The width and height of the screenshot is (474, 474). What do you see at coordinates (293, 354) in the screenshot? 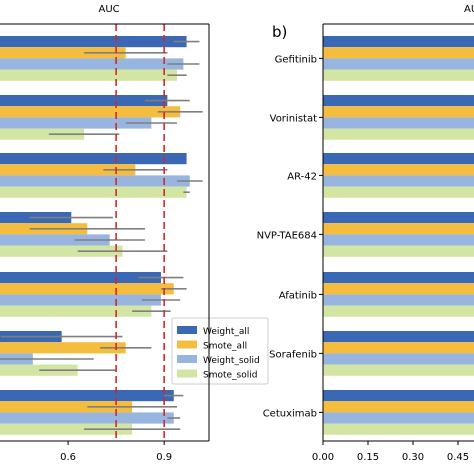
I see `panel-b-category-6: Sorafenib` at bounding box center [293, 354].